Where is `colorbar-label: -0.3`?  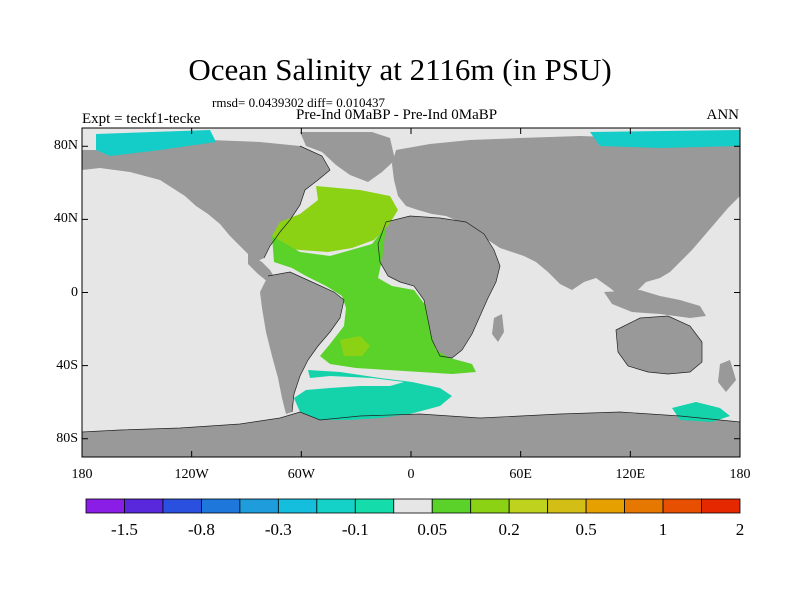 colorbar-label: -0.3 is located at coordinates (278, 529).